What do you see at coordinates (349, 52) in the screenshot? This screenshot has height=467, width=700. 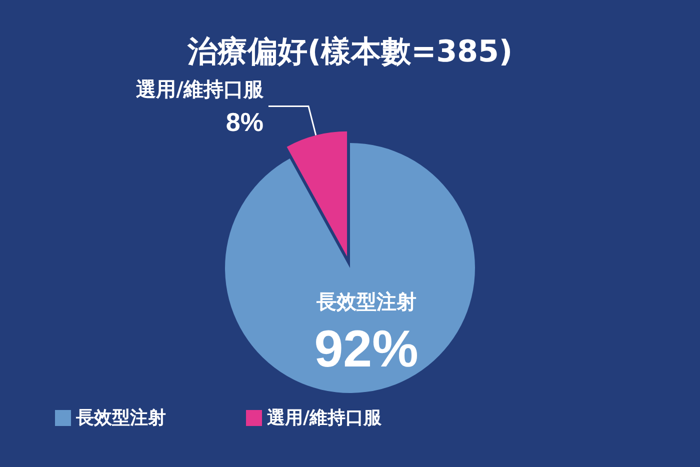 I see `chart-title: 治療偏好(樣本數=385)` at bounding box center [349, 52].